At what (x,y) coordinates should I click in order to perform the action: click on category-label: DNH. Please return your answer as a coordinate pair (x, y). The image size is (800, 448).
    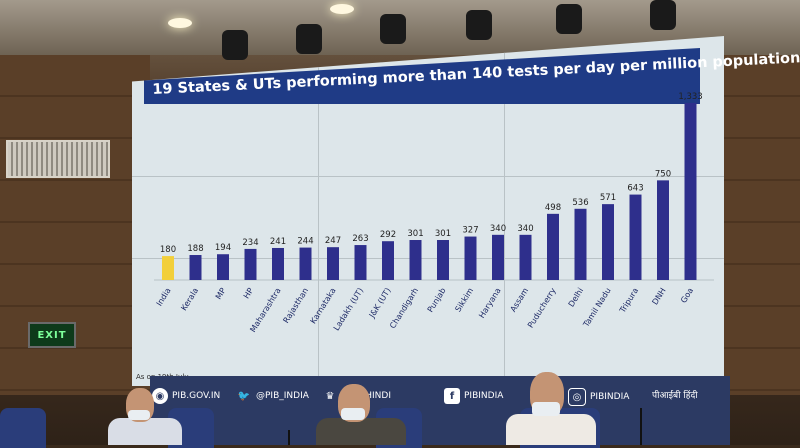
    Looking at the image, I should click on (658, 296).